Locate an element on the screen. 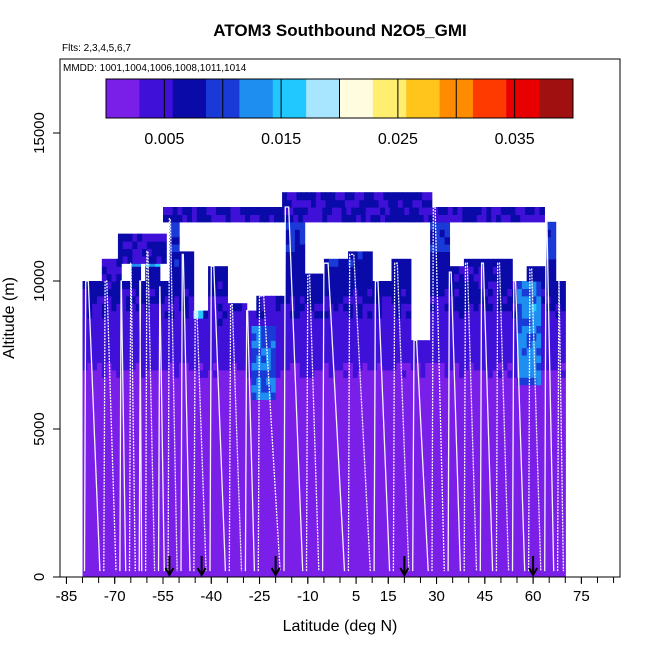 This screenshot has width=650, height=650. flight-track is located at coordinates (534, 420).